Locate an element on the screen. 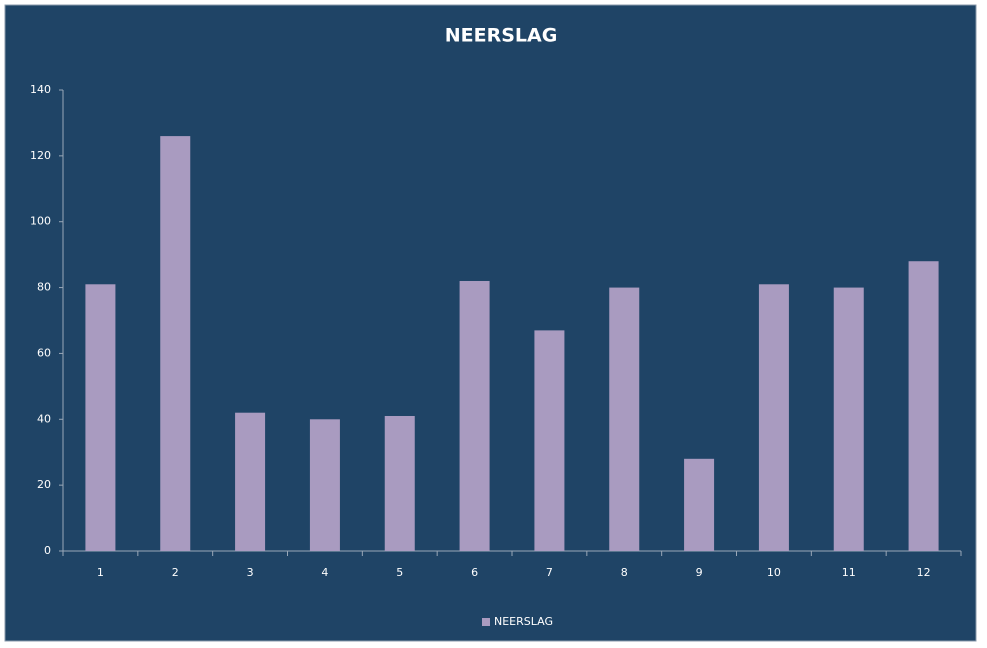  x-tick-label: 9 is located at coordinates (699, 572).